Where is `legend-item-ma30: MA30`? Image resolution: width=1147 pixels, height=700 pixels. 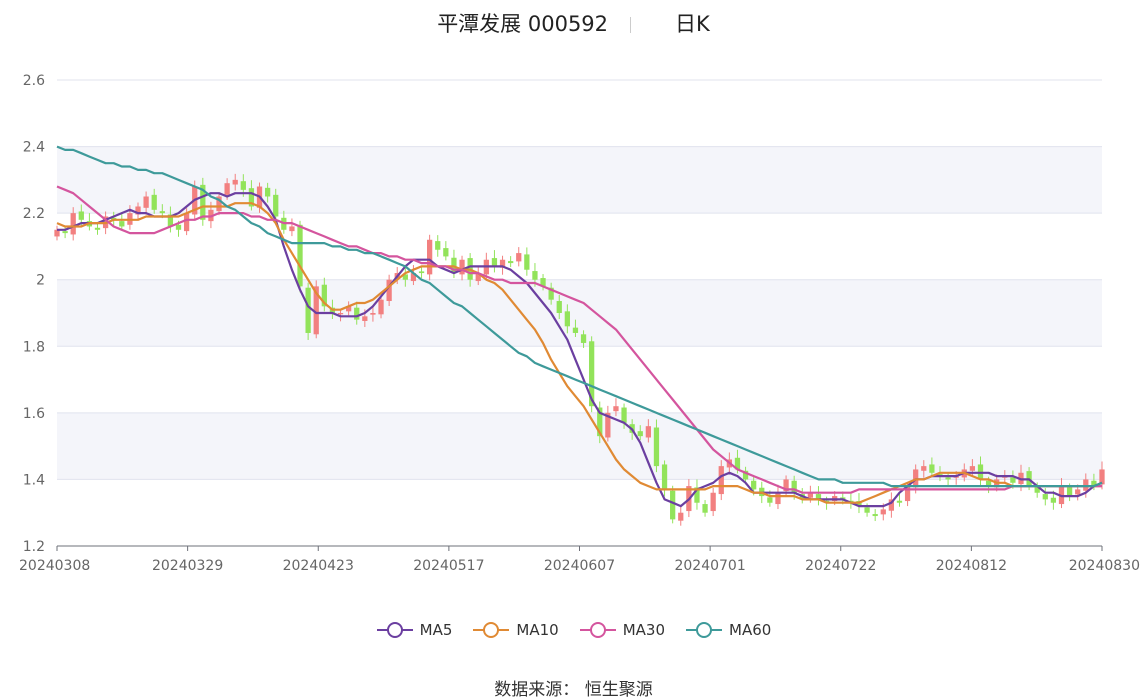 legend-item-ma30: MA30 is located at coordinates (622, 630).